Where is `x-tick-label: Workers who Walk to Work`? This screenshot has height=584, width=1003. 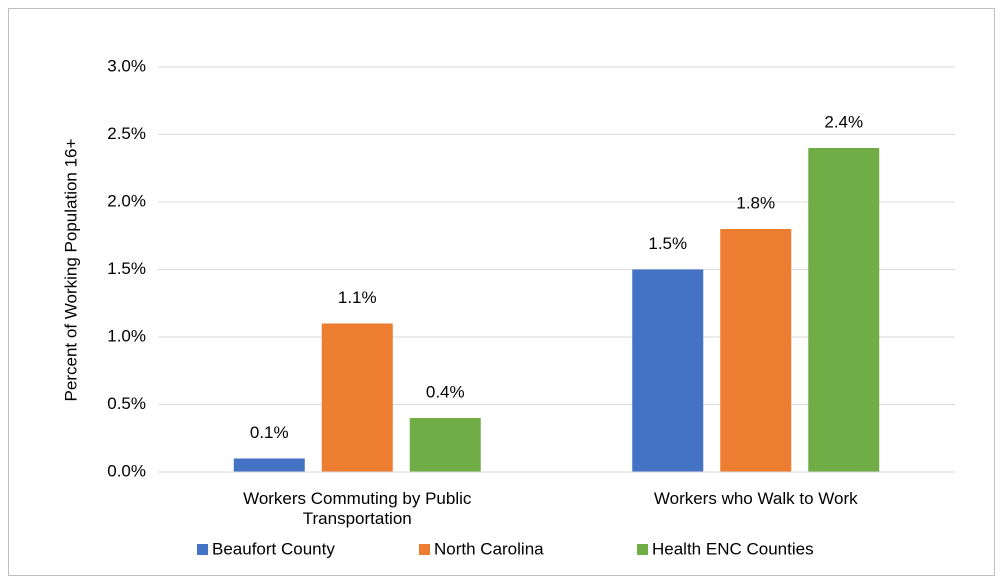 x-tick-label: Workers who Walk to Work is located at coordinates (755, 498).